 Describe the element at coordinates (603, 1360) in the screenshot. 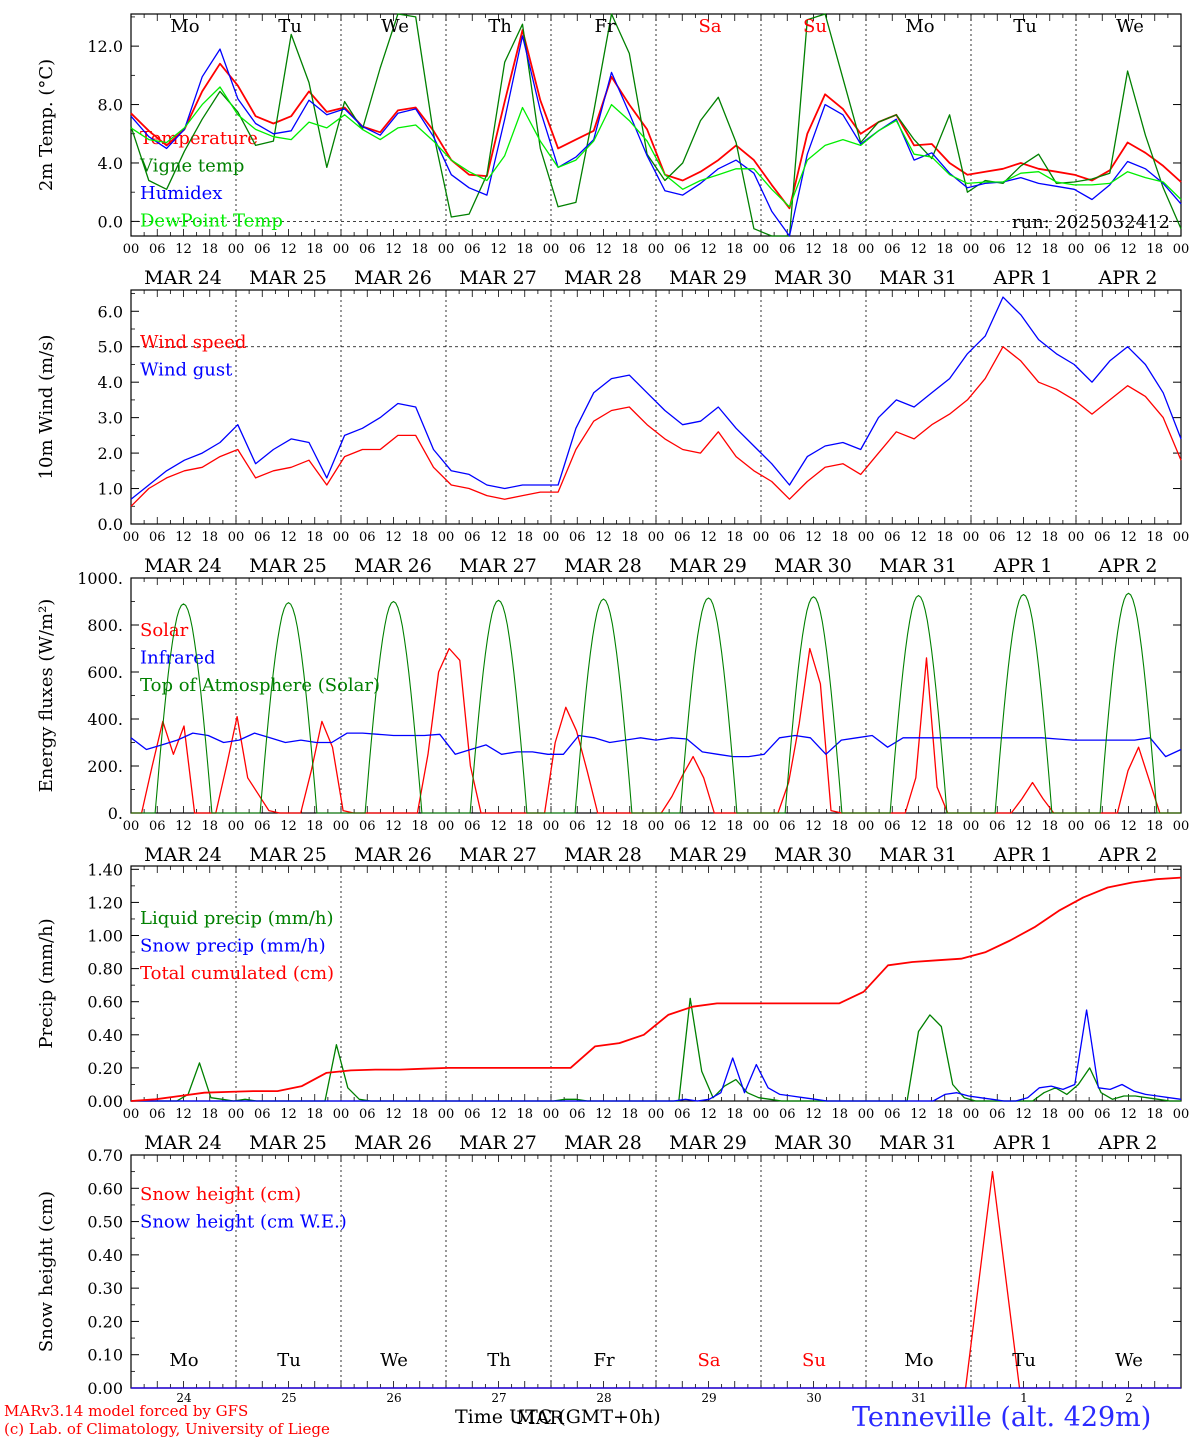

I see `weekday-label: Fr` at that location.